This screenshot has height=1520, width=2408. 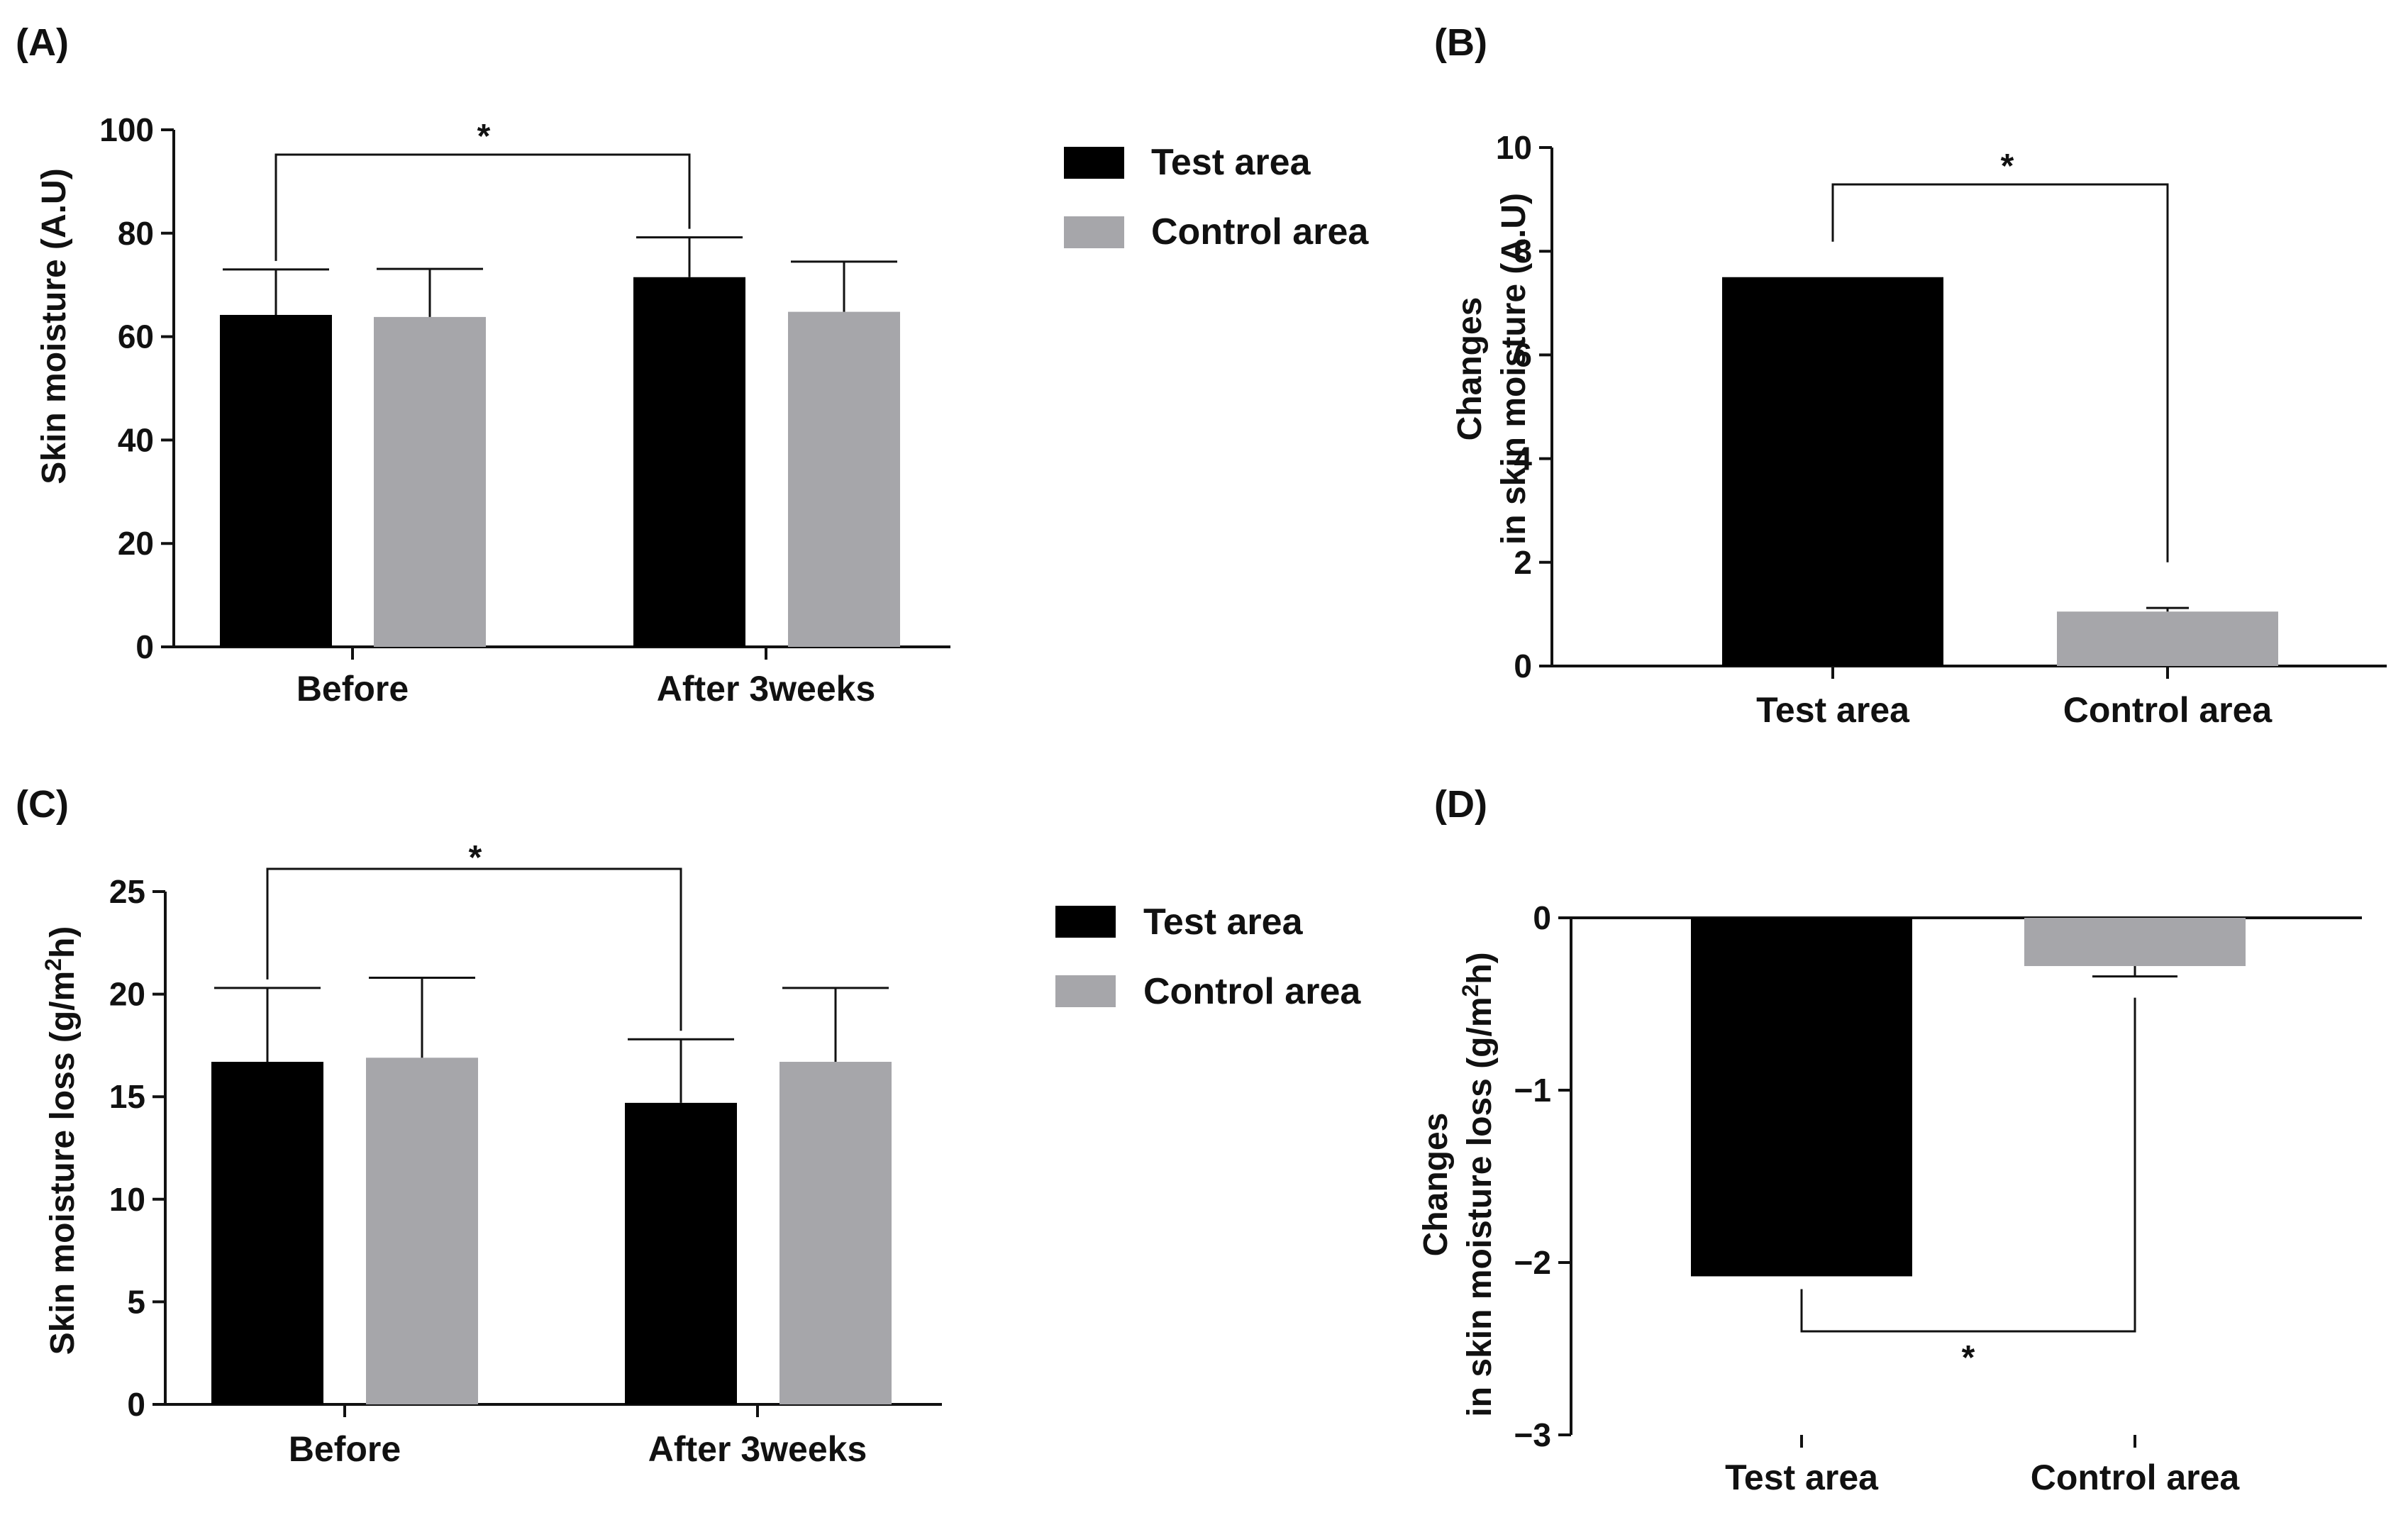 I want to click on panel-c-category-label: After 3weeks, so click(x=758, y=1449).